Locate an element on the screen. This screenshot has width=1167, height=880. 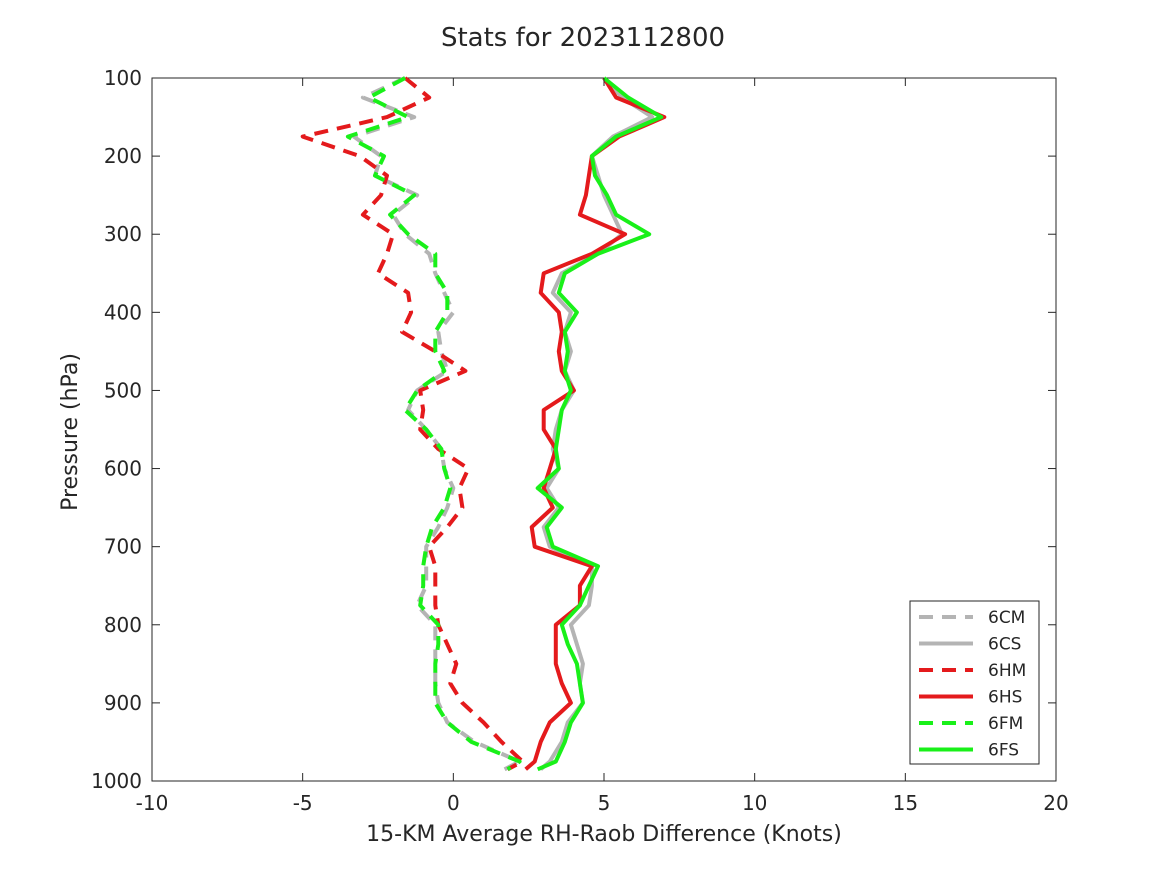
legend-label: 6FM is located at coordinates (1005, 724).